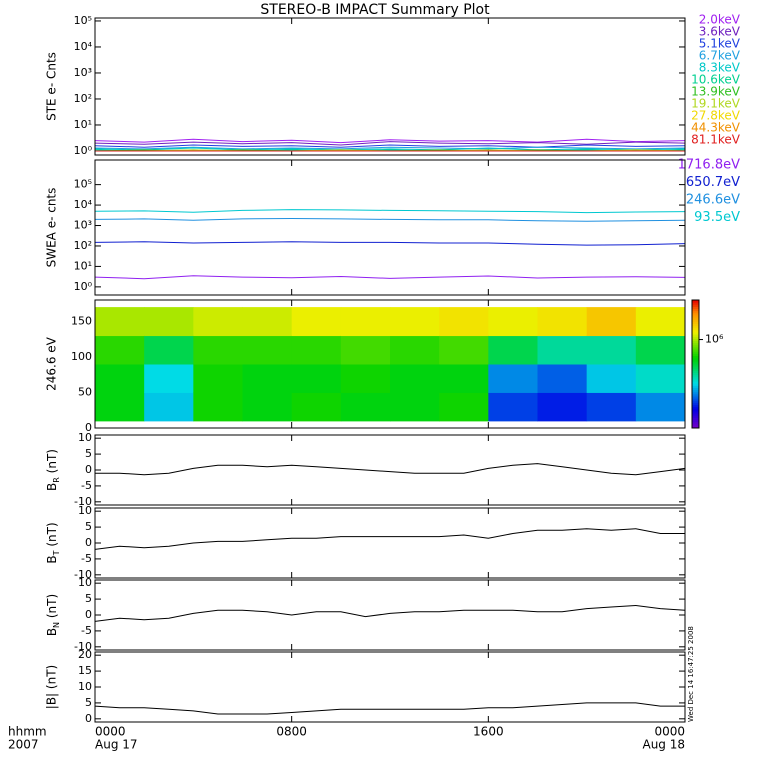 Image resolution: width=780 pixels, height=780 pixels. What do you see at coordinates (716, 92) in the screenshot?
I see `legend-label: 13.9keV` at bounding box center [716, 92].